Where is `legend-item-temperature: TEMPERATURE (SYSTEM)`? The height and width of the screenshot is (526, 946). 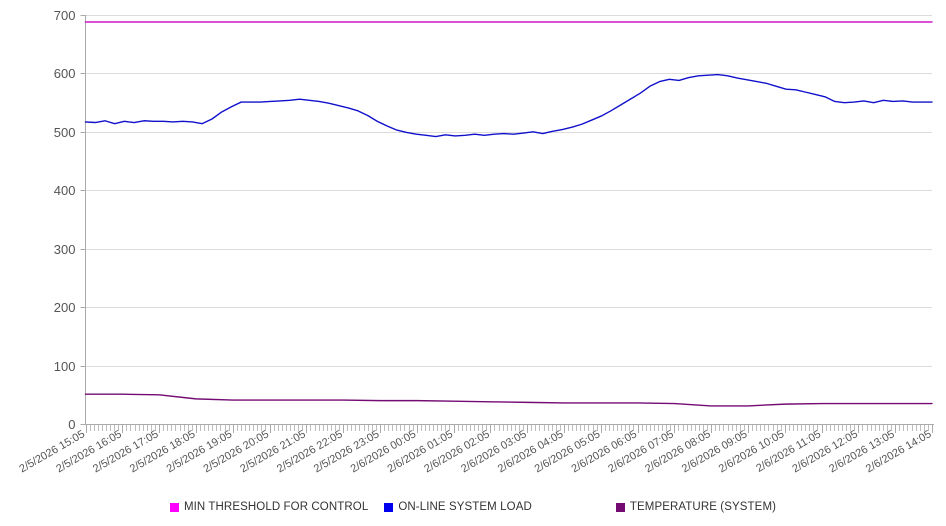 legend-item-temperature: TEMPERATURE (SYSTEM) is located at coordinates (696, 507).